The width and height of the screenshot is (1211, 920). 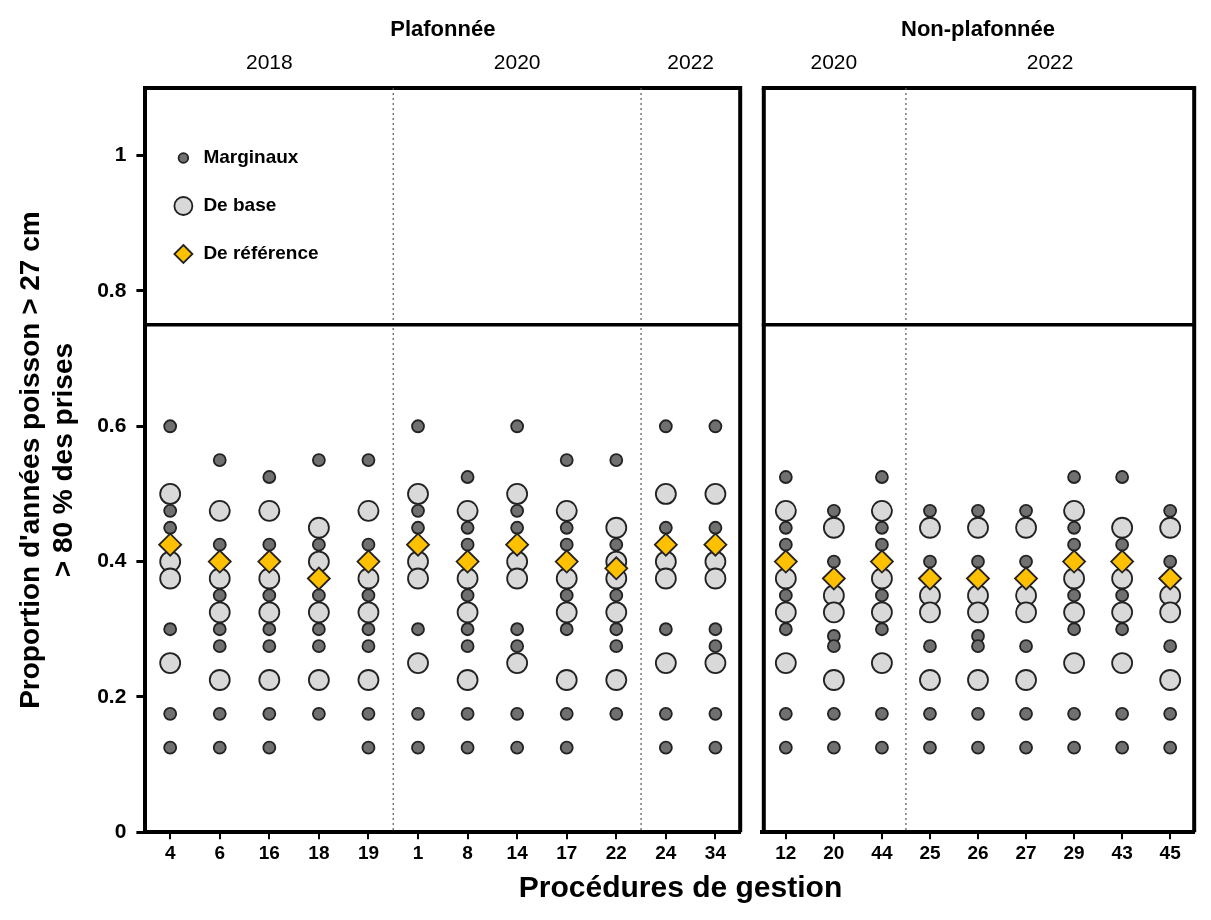 I want to click on x-tick-label: 27, so click(x=1026, y=852).